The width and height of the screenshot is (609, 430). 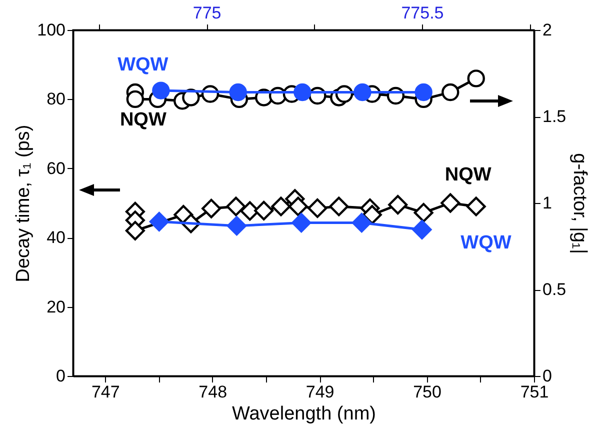 What do you see at coordinates (51, 30) in the screenshot?
I see `y-tick-label: 100` at bounding box center [51, 30].